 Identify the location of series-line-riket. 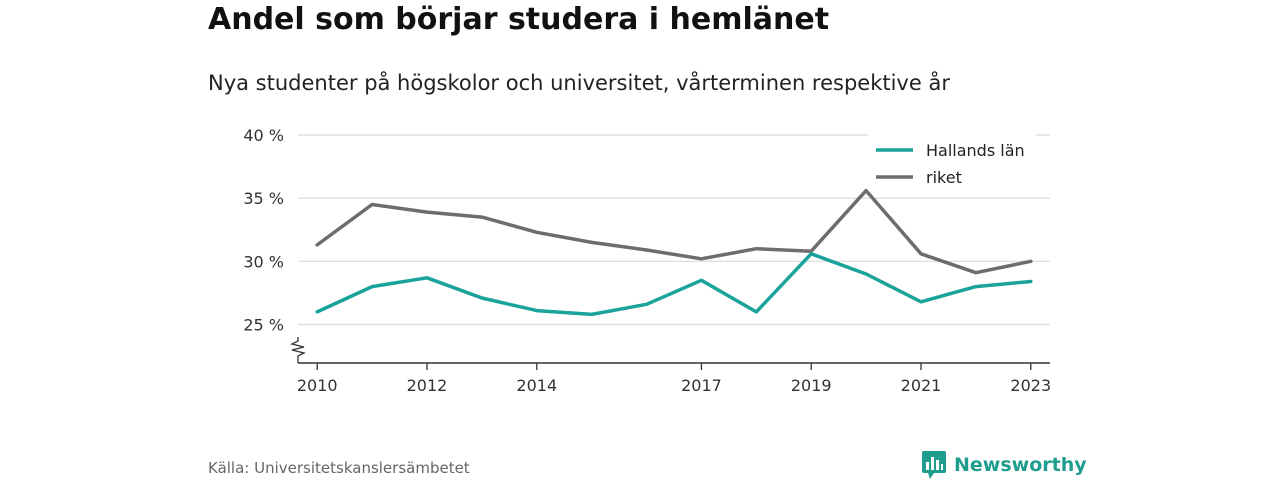
(674, 231).